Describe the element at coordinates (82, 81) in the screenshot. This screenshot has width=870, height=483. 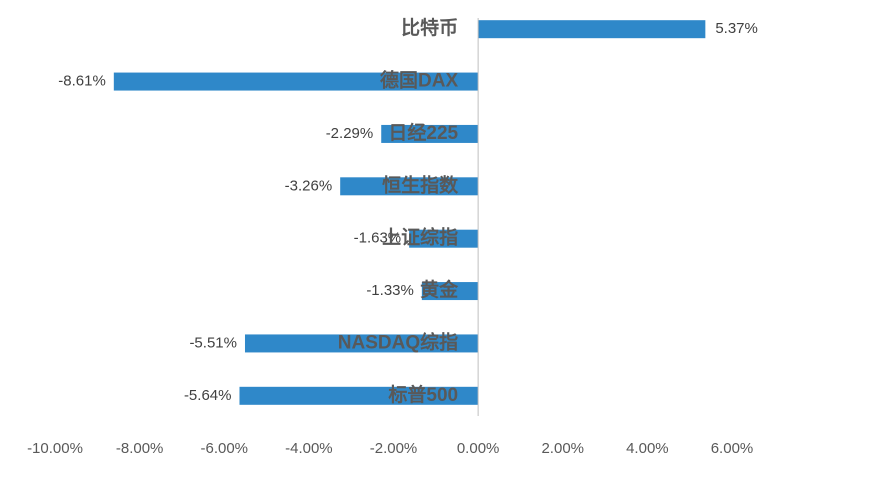
I see `value-label: -8.61%` at that location.